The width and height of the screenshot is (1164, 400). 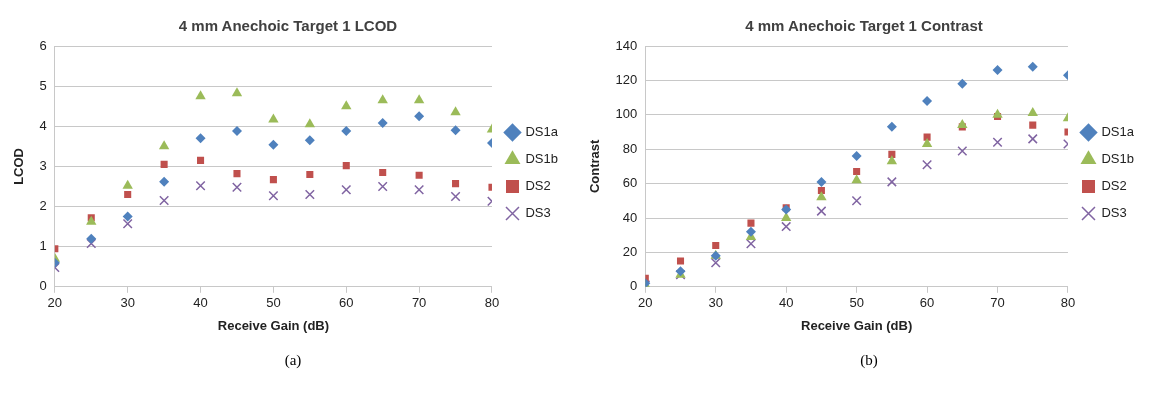 What do you see at coordinates (293, 360) in the screenshot?
I see `text: (a)` at bounding box center [293, 360].